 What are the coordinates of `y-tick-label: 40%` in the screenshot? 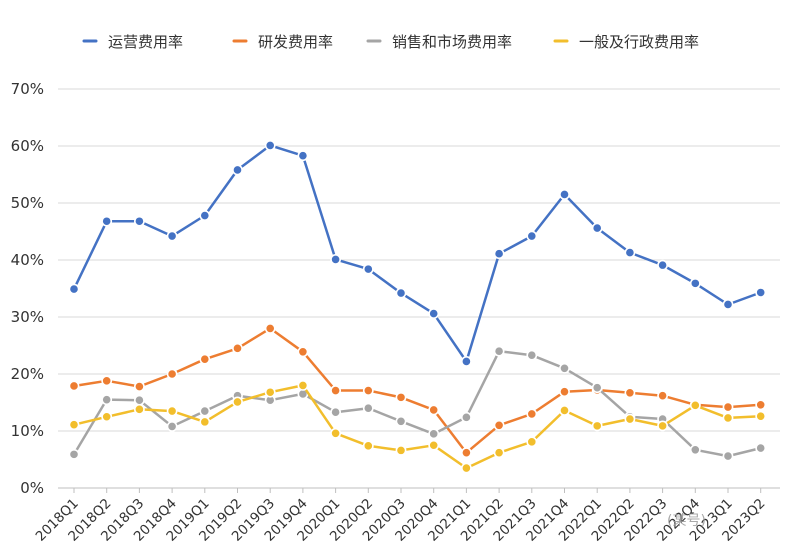 It's located at (27, 260).